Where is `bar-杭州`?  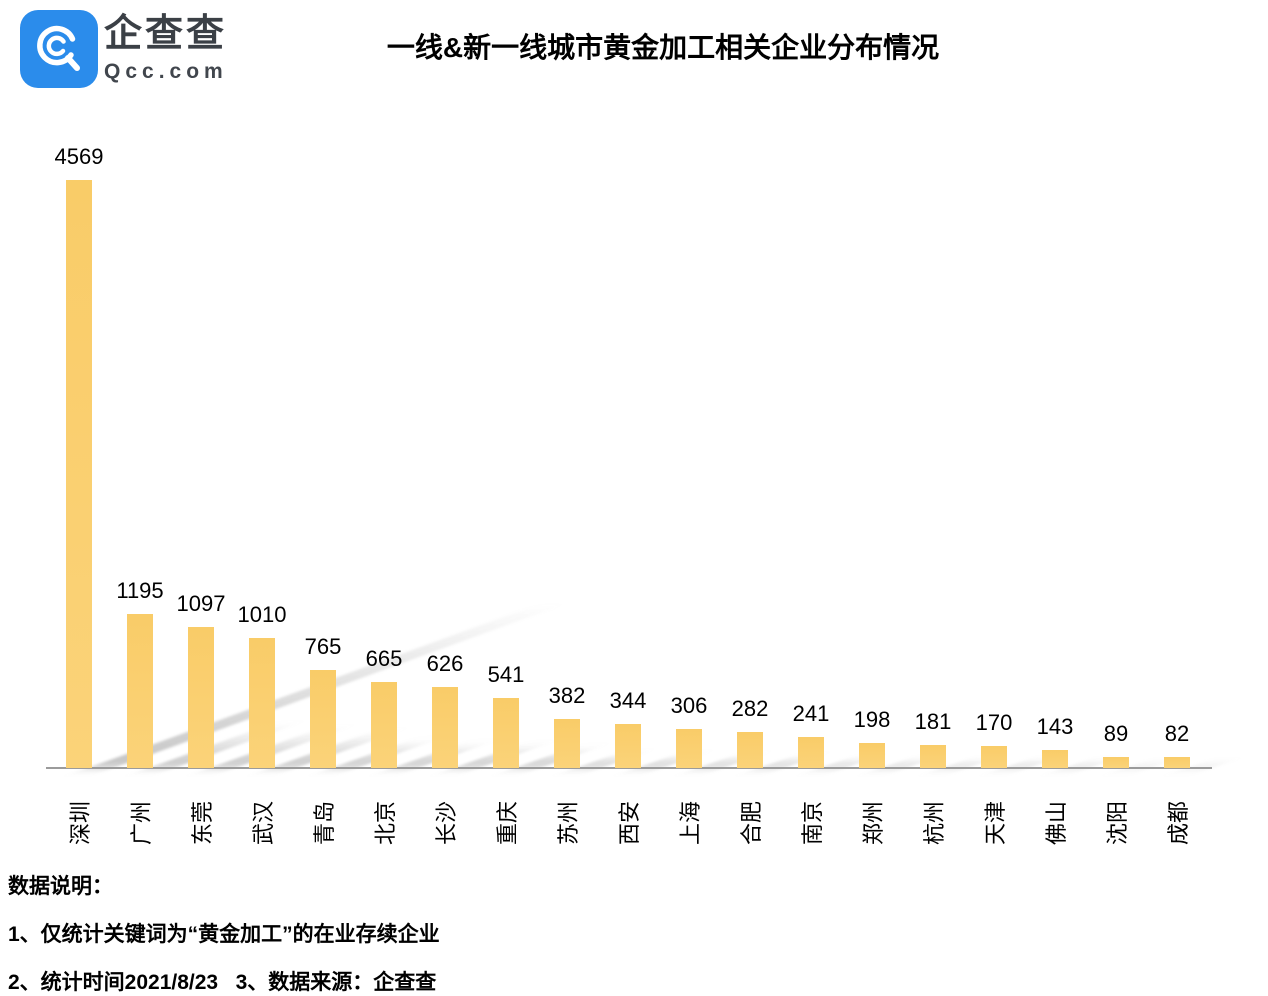 bar-杭州 is located at coordinates (933, 756).